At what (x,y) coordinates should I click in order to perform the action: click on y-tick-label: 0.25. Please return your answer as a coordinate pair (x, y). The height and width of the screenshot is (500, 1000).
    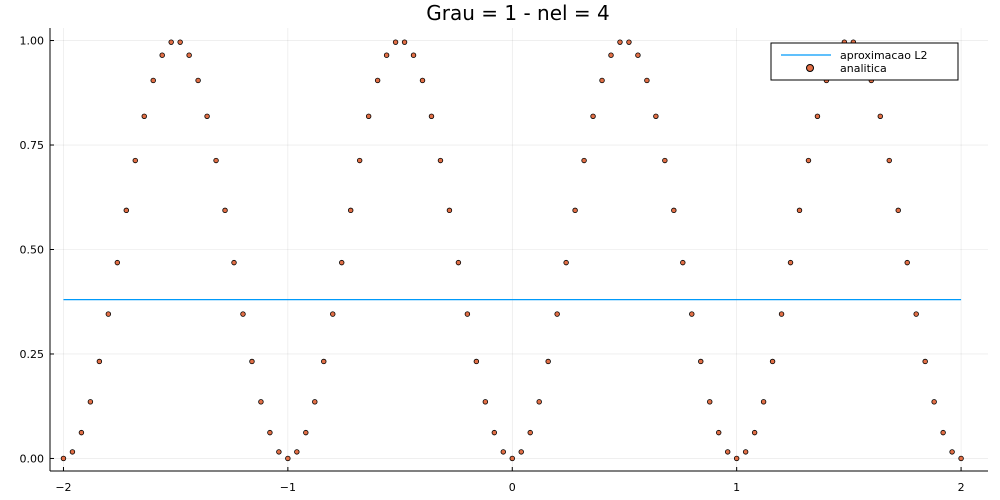
    Looking at the image, I should click on (32, 354).